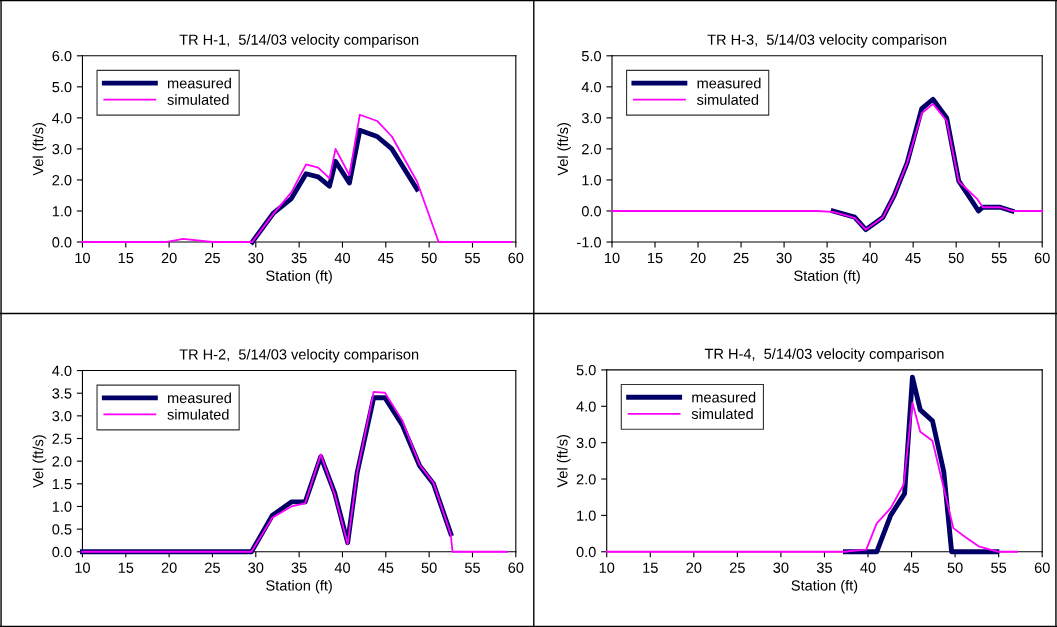  Describe the element at coordinates (62, 438) in the screenshot. I see `y-tick-label: 2.5` at that location.